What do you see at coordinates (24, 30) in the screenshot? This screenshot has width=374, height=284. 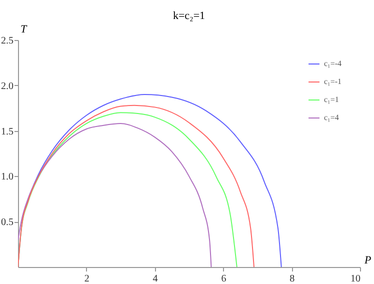 I see `y-axis-title: T` at bounding box center [24, 30].